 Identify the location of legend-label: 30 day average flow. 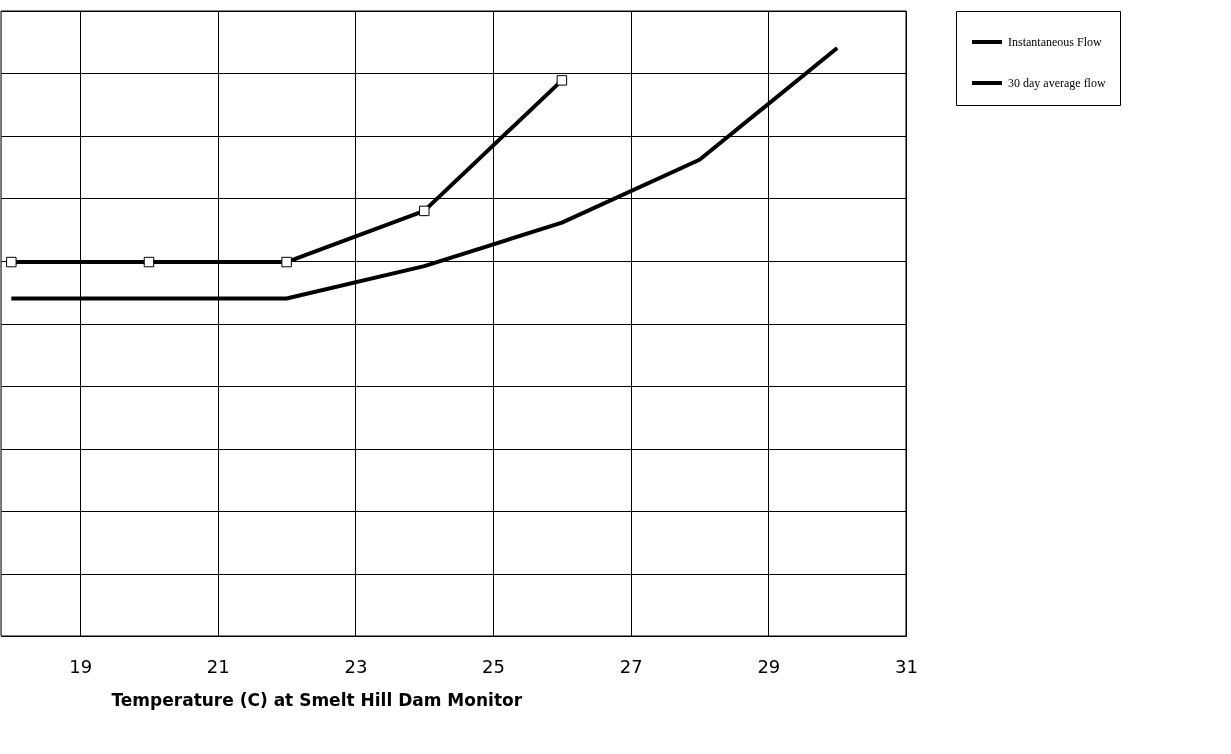
(1057, 83).